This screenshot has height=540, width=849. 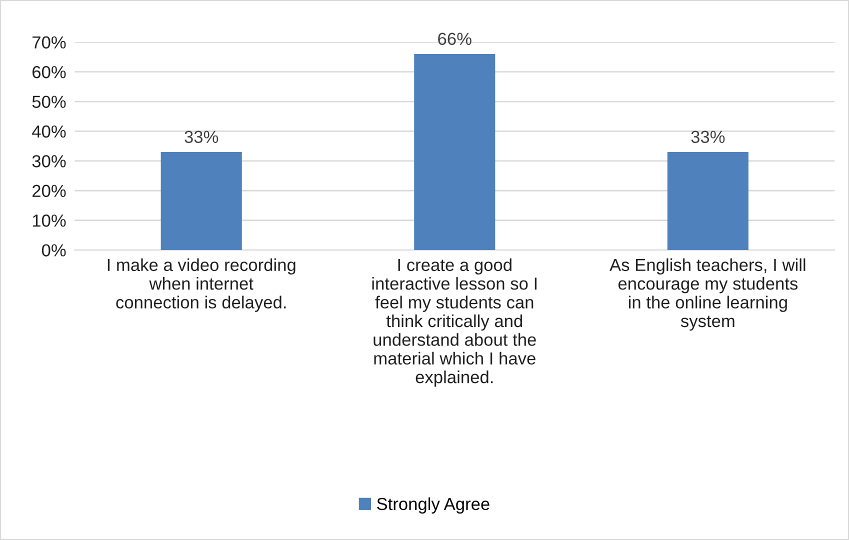 What do you see at coordinates (49, 161) in the screenshot?
I see `y-tick-label: 30%` at bounding box center [49, 161].